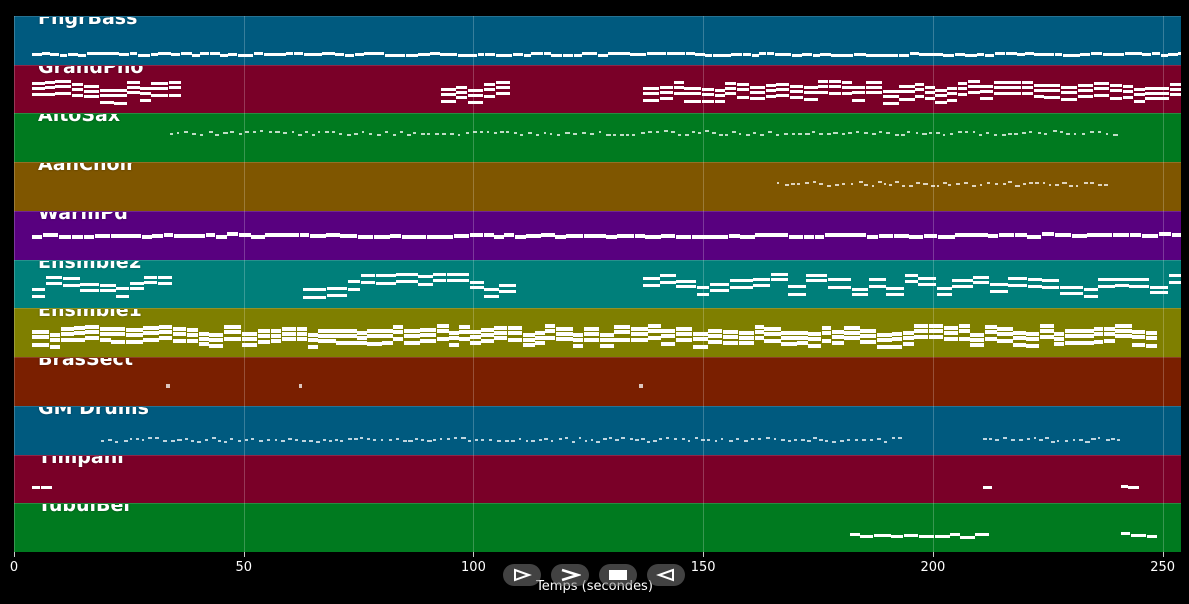 The width and height of the screenshot is (1189, 604). Describe the element at coordinates (81, 461) in the screenshot. I see `track-name: Timpani` at that location.